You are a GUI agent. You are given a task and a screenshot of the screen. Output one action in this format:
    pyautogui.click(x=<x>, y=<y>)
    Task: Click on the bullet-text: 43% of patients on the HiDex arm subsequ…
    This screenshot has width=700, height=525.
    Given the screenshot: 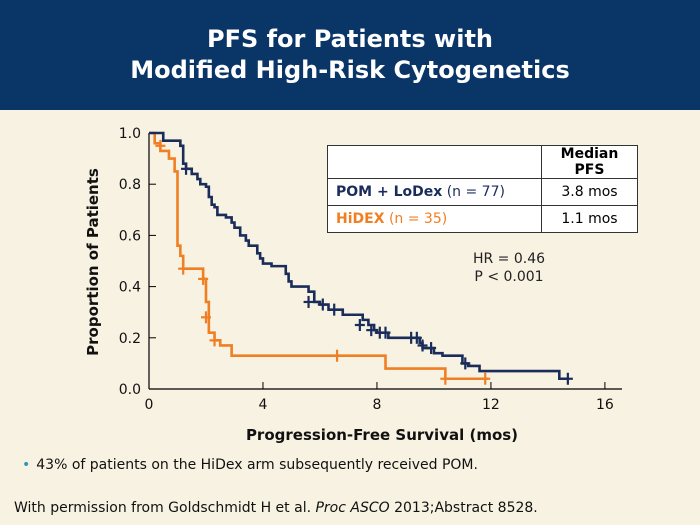 What is the action you would take?
    pyautogui.click(x=257, y=465)
    